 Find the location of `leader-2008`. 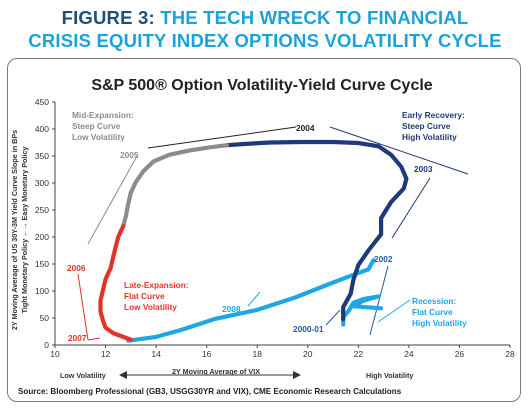

leader-2008 is located at coordinates (254, 299).